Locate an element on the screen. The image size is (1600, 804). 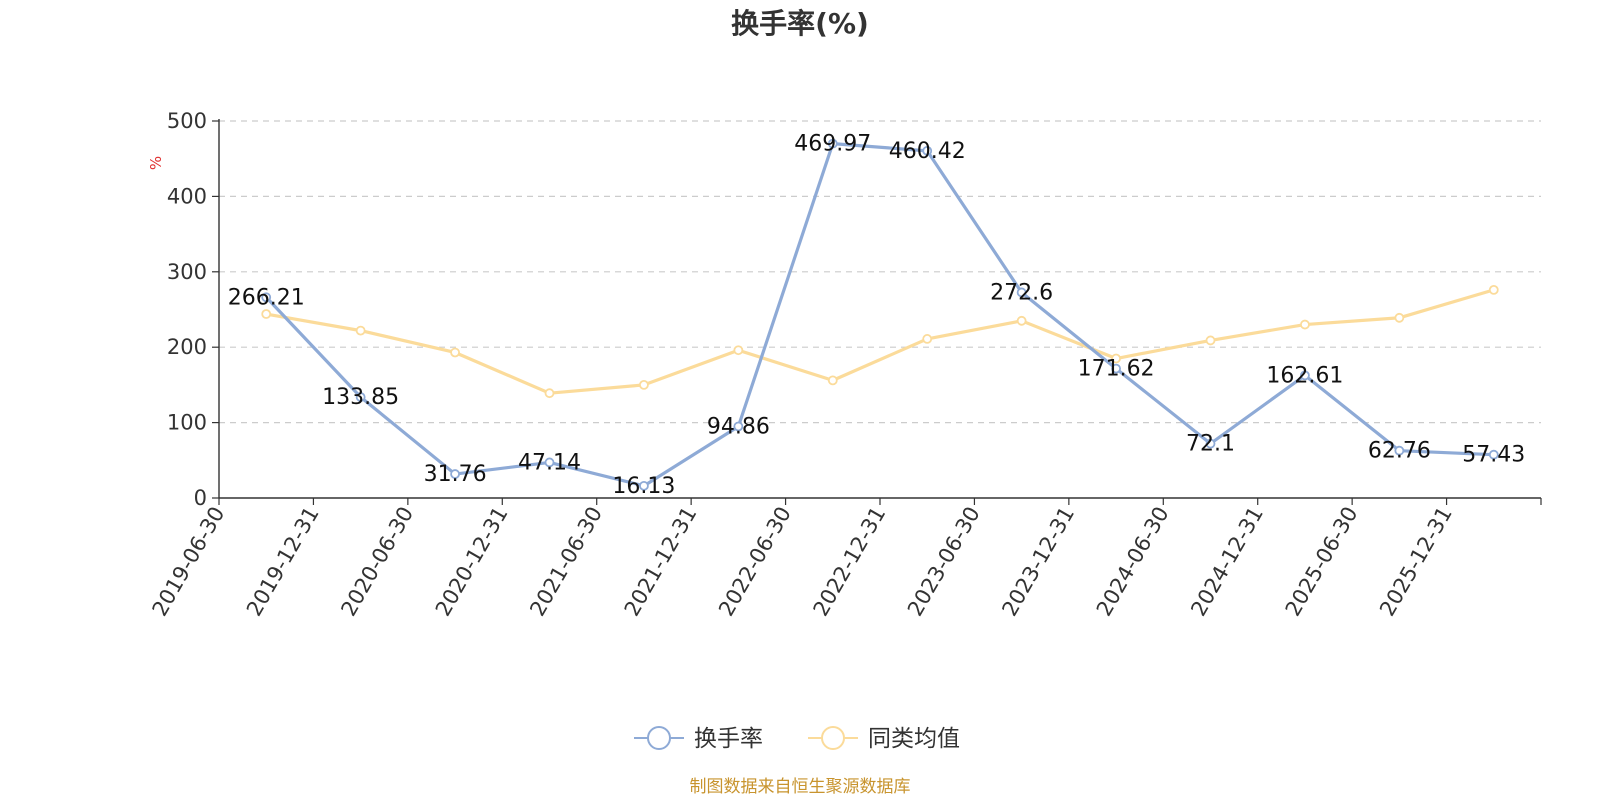
x-tick-label: 2022-12-31 is located at coordinates (850, 562).